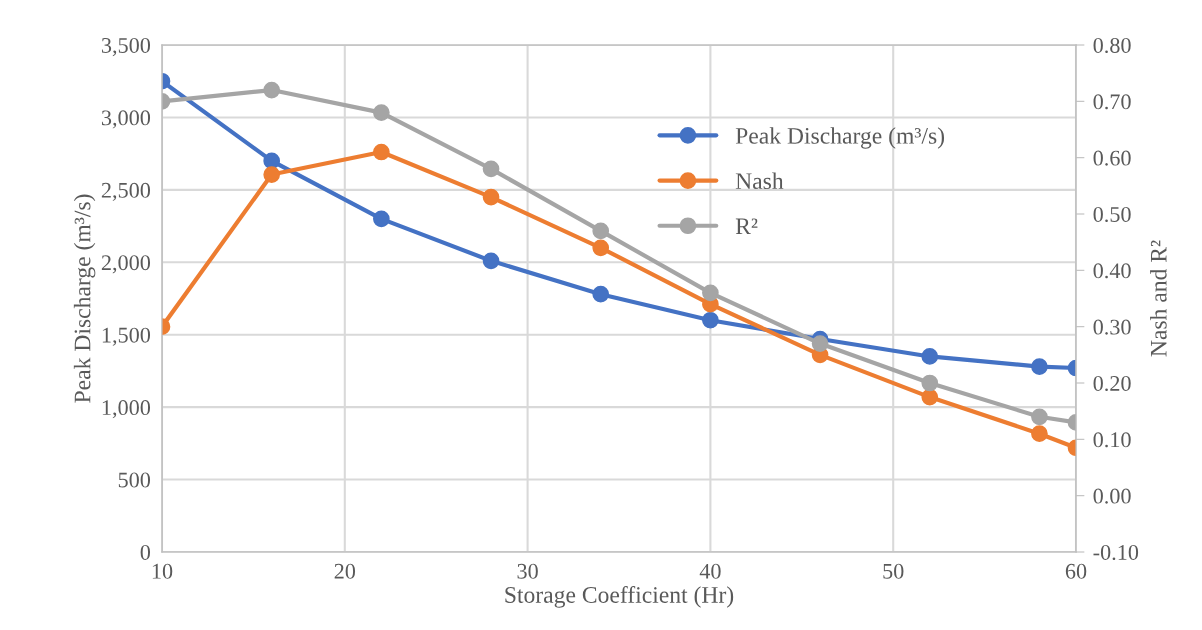  Describe the element at coordinates (126, 264) in the screenshot. I see `y-tick-label: 2,000` at that location.